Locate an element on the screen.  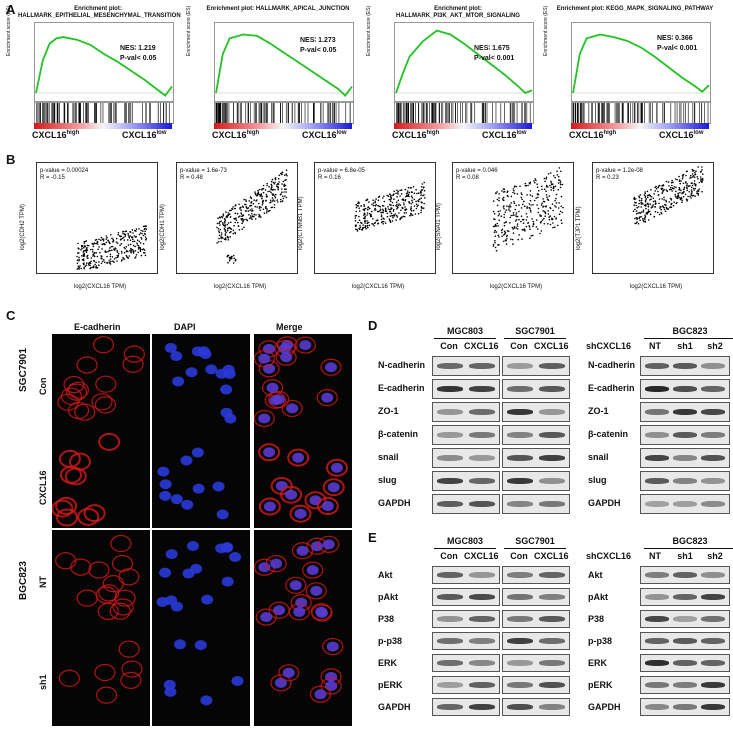
high-label: CXCL16high is located at coordinates (592, 135).